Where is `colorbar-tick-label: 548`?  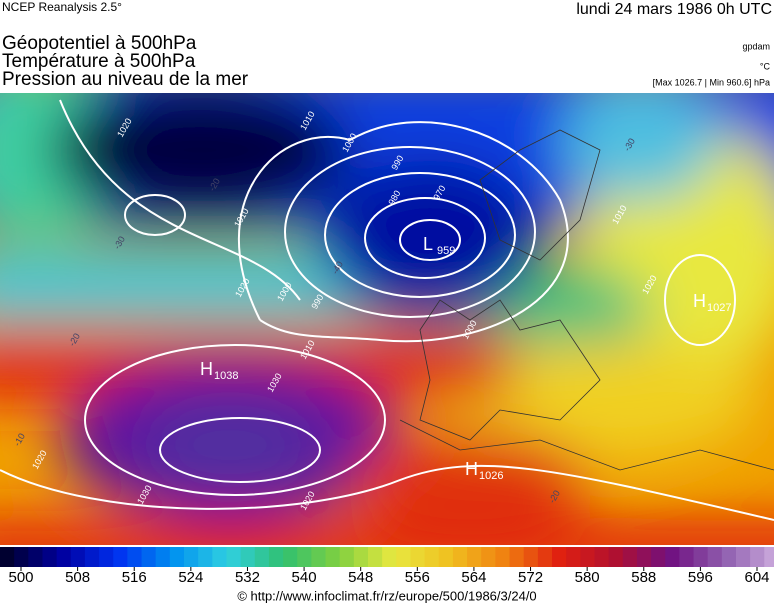
colorbar-tick-label: 548 is located at coordinates (360, 577).